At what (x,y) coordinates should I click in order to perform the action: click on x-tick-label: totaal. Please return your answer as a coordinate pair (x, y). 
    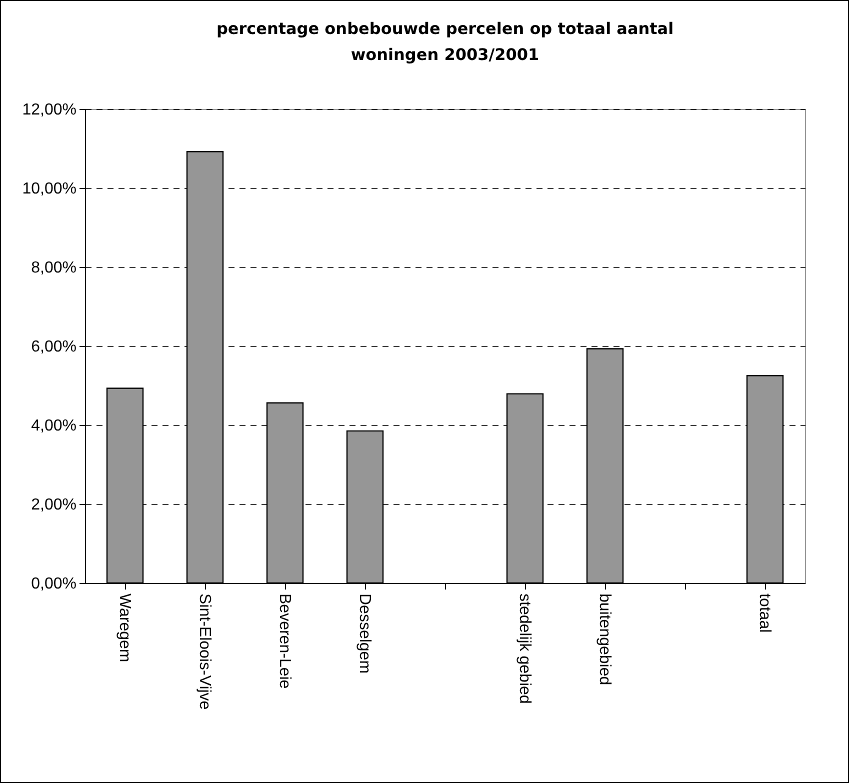
    Looking at the image, I should click on (764, 613).